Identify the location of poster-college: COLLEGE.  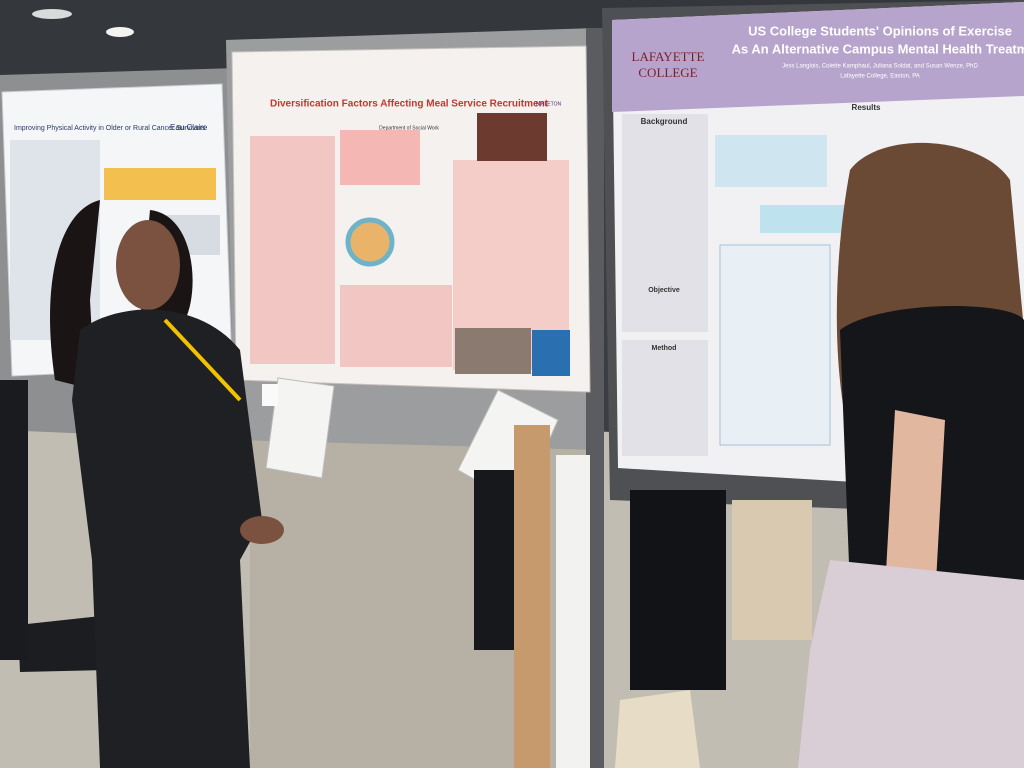
(667, 72).